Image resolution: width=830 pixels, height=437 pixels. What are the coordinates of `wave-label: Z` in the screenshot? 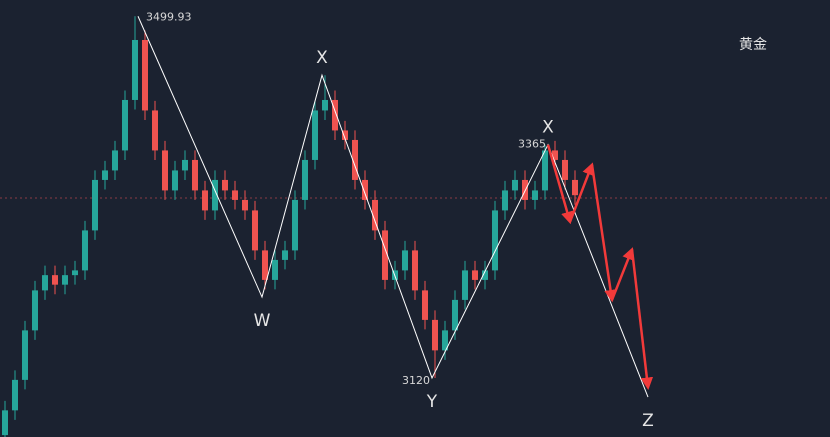 It's located at (648, 421).